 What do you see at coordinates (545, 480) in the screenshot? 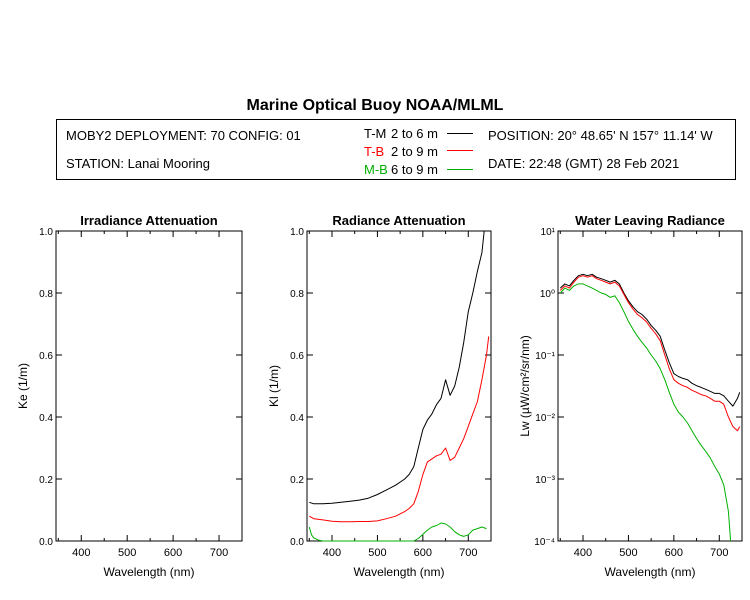
I see `water-leaving-y-tick-label: 10⁻³` at bounding box center [545, 480].